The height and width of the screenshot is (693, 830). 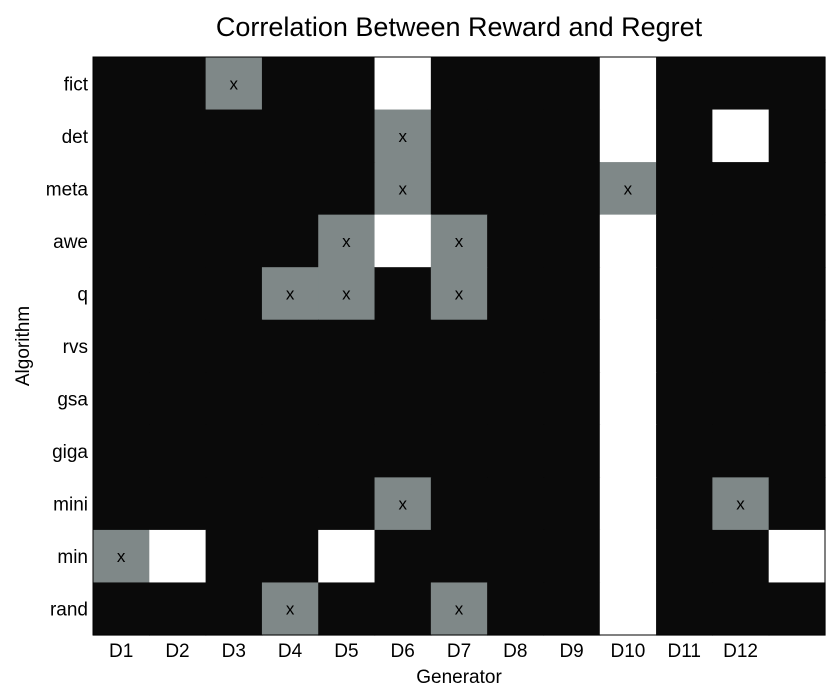 What do you see at coordinates (69, 610) in the screenshot?
I see `y-tick-rand: rand` at bounding box center [69, 610].